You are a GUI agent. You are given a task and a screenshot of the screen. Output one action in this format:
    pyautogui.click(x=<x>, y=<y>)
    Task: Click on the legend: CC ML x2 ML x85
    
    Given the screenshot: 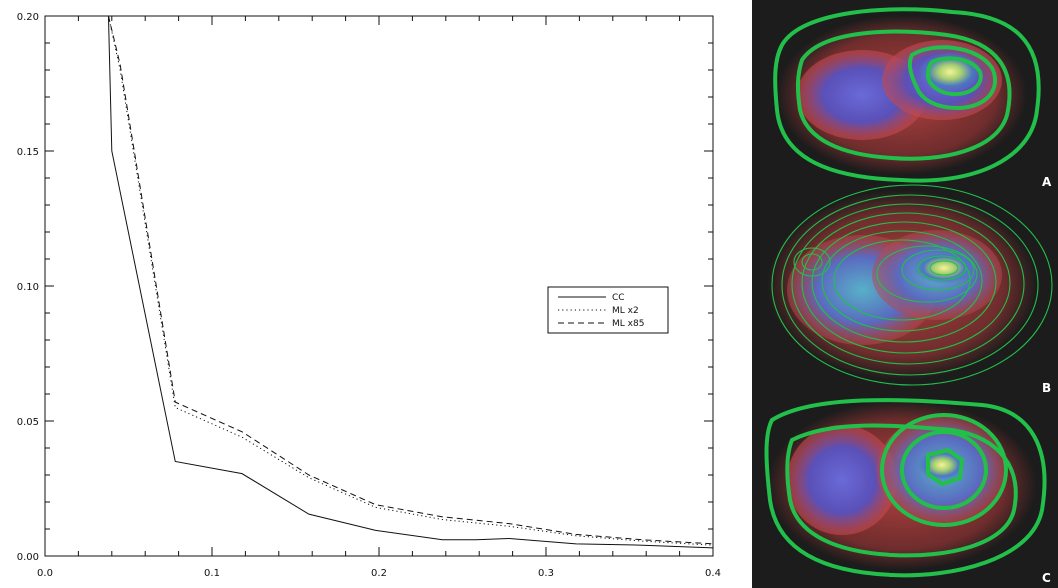 What is the action you would take?
    pyautogui.click(x=608, y=310)
    